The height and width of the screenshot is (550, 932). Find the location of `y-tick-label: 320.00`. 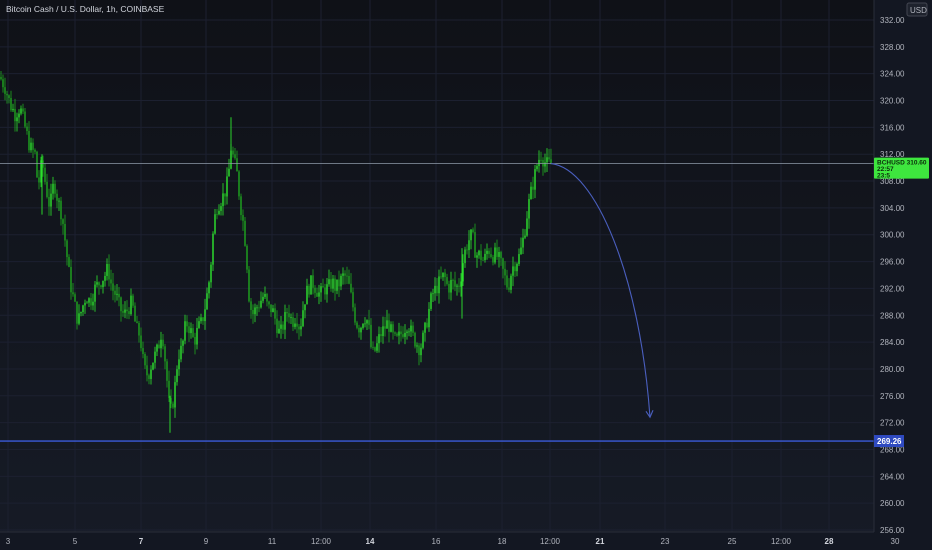

y-tick-label: 320.00 is located at coordinates (892, 101).